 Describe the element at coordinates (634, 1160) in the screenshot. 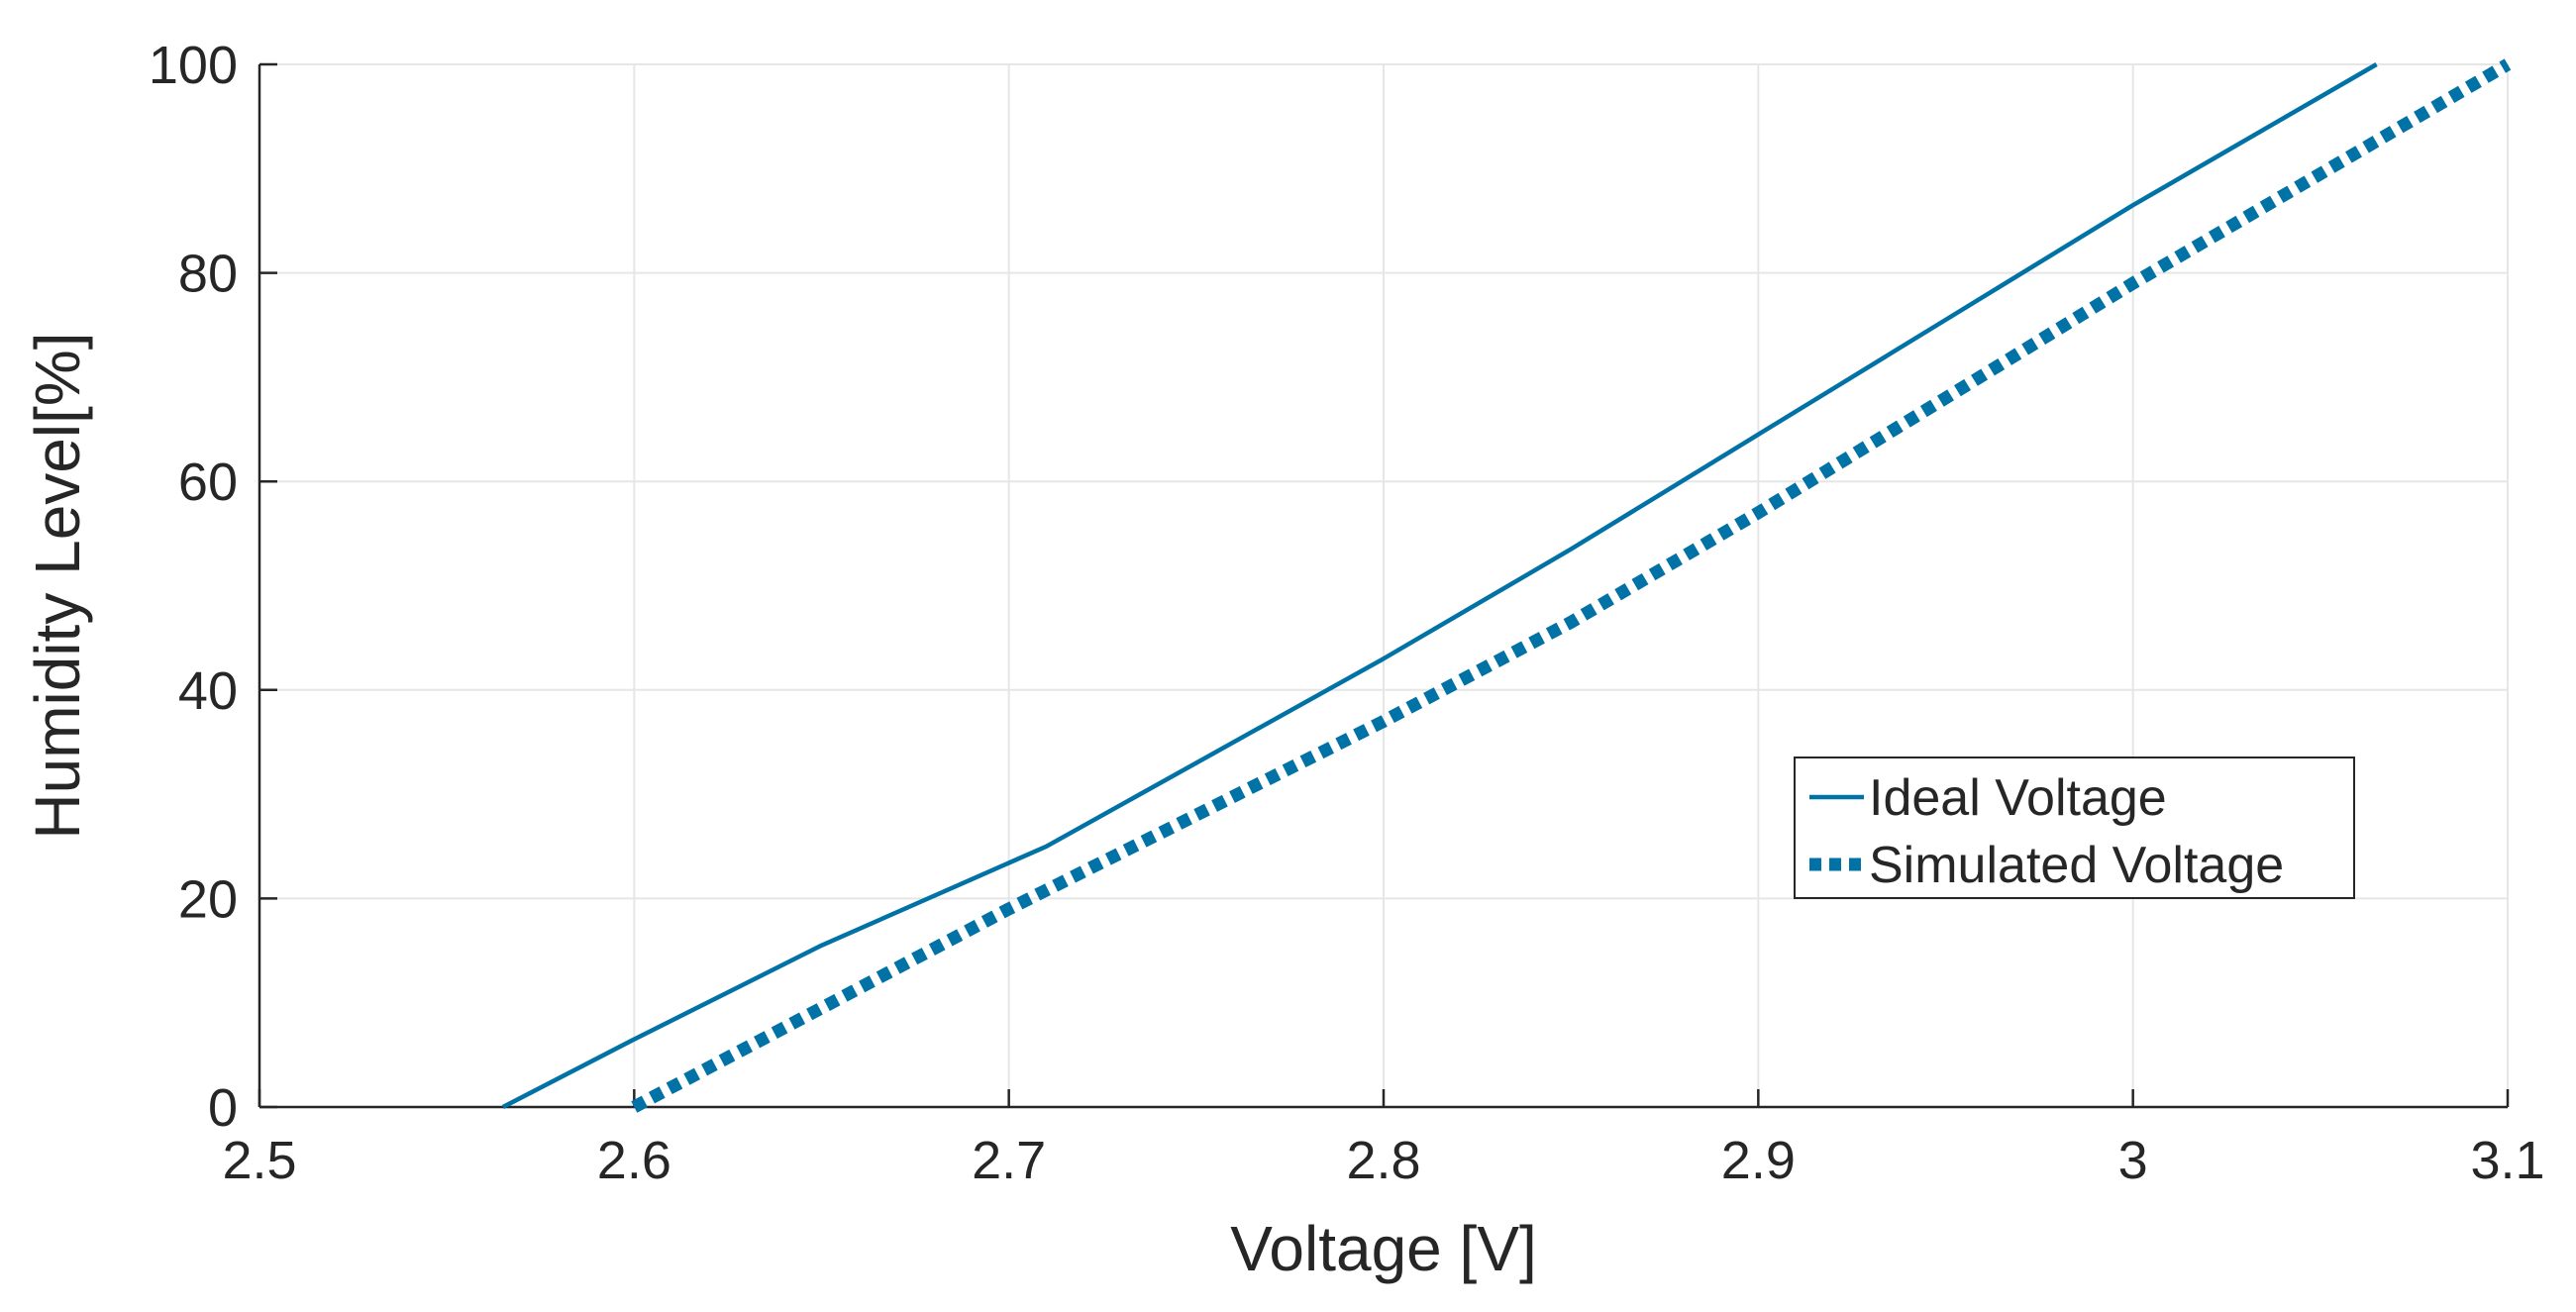

I see `x-tick-label: 2.6` at that location.